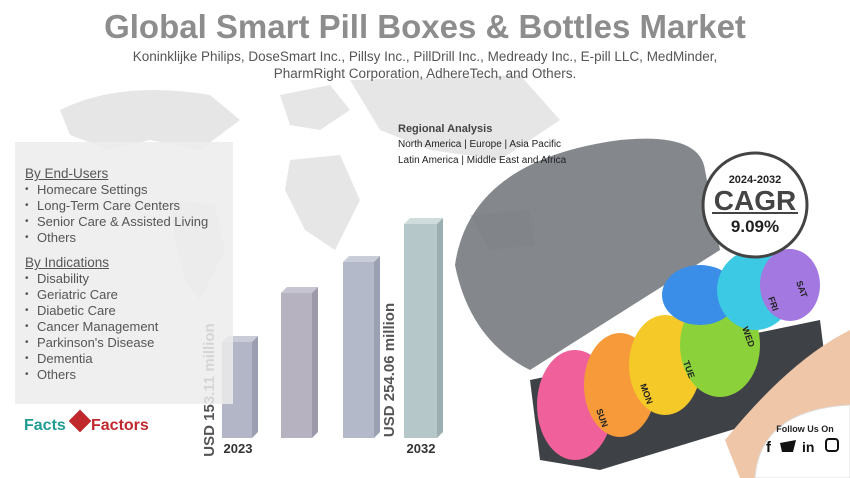 Image resolution: width=850 pixels, height=478 pixels. Describe the element at coordinates (755, 180) in the screenshot. I see `cagr-period: 2024-2032` at that location.